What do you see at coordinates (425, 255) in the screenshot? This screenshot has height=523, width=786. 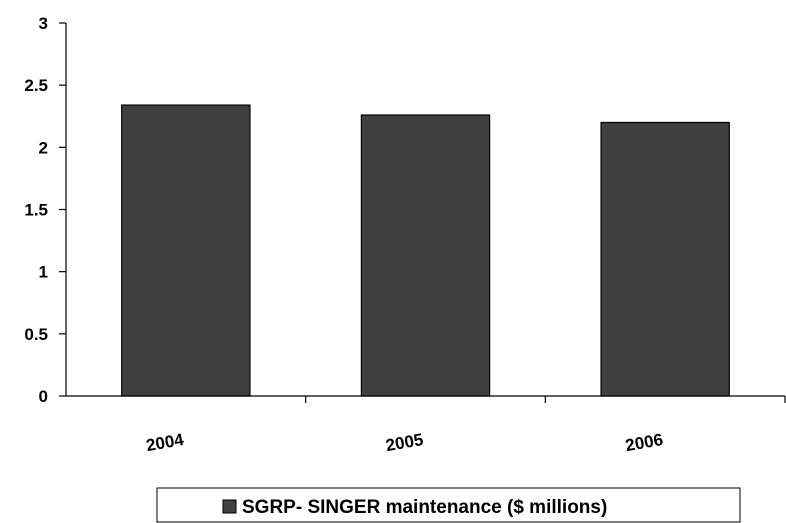 I see `bar-2005` at bounding box center [425, 255].